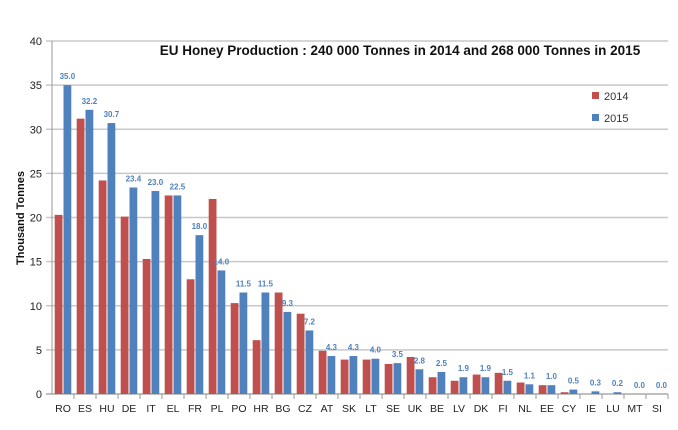 This screenshot has height=430, width=678. Describe the element at coordinates (151, 409) in the screenshot. I see `x-tick-label: IT` at that location.